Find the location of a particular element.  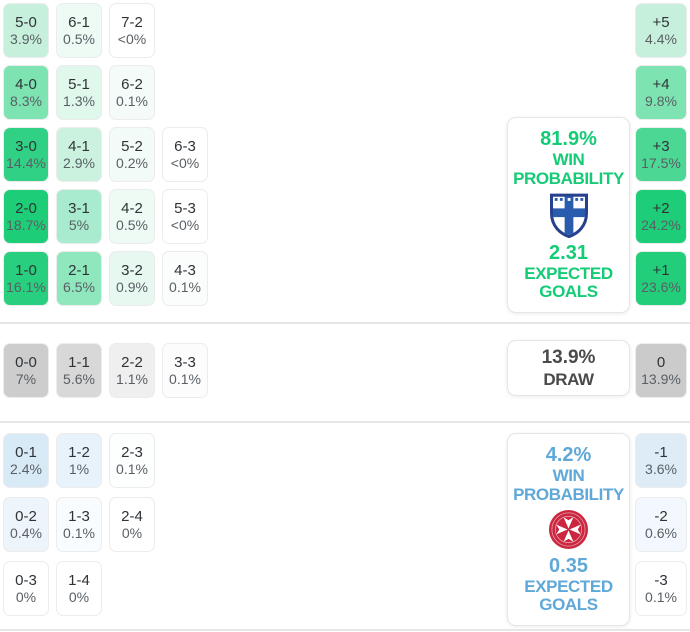

score-cell-0-3: 0-3 0% is located at coordinates (26, 588).